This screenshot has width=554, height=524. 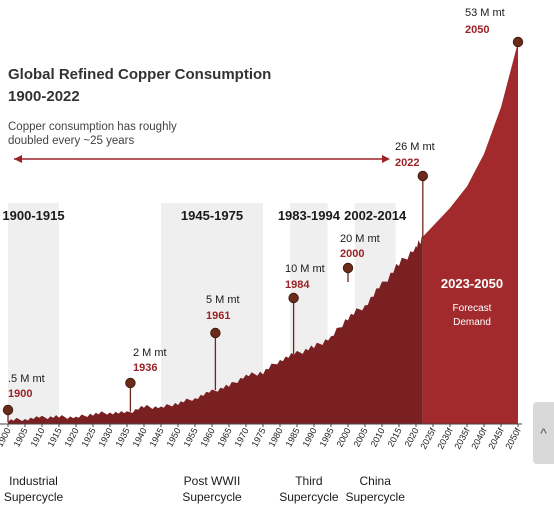 What do you see at coordinates (26, 379) in the screenshot?
I see `annotation-value: .5 M mt` at bounding box center [26, 379].